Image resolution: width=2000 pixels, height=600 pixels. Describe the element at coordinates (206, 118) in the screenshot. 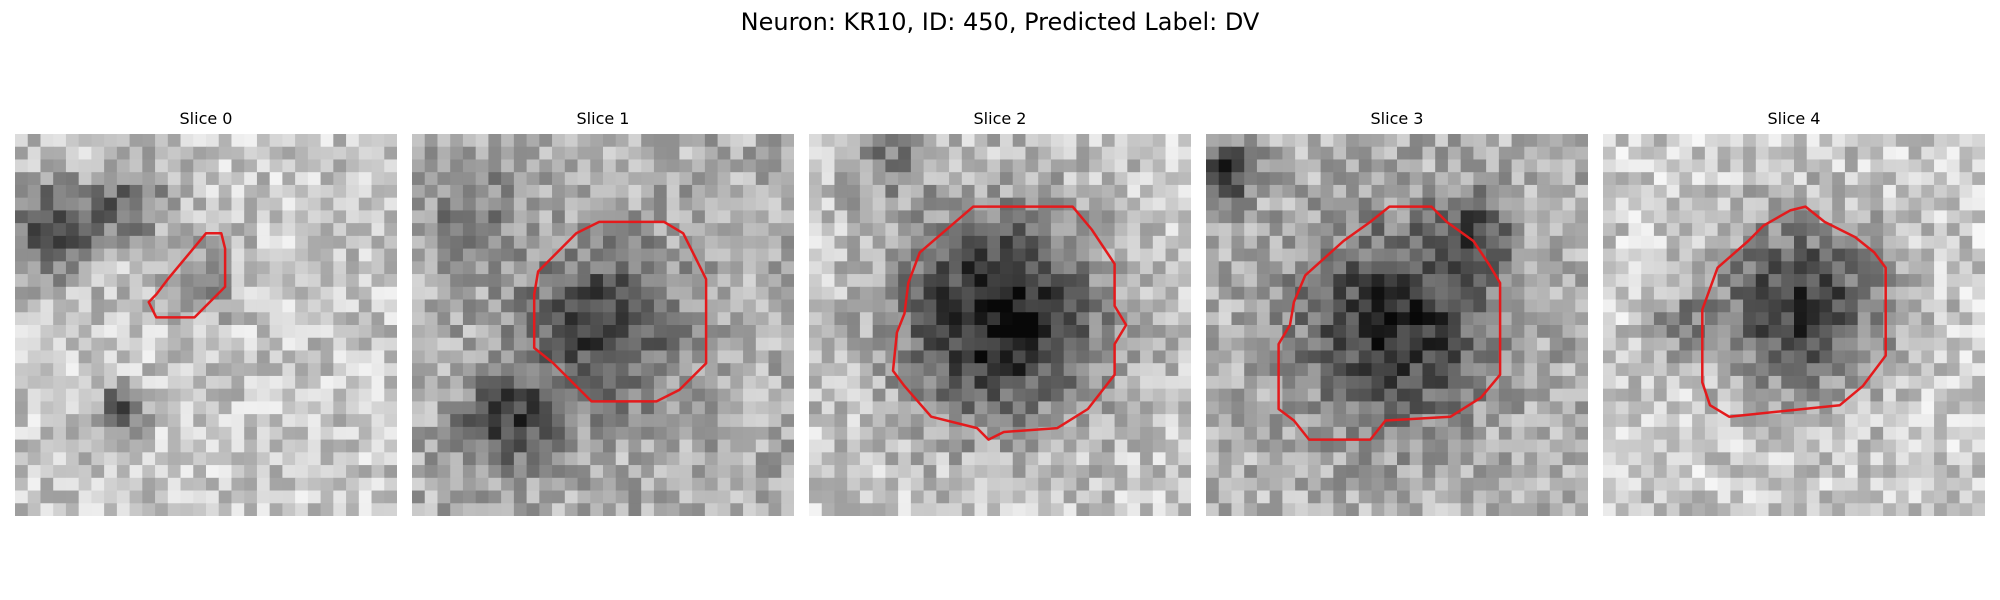

I see `slice-title-0: Slice 0` at that location.